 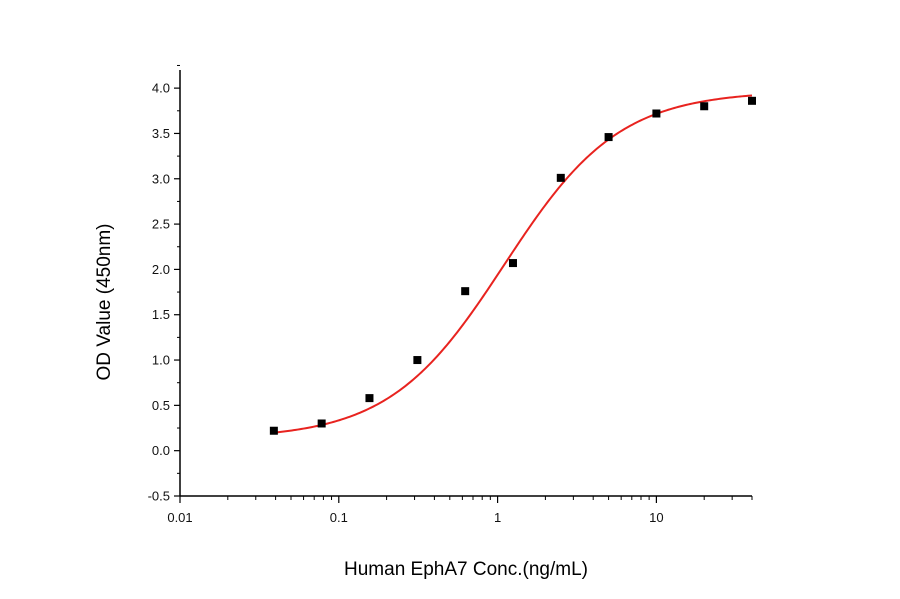 What do you see at coordinates (161, 405) in the screenshot?
I see `y-tick-label: 0.5` at bounding box center [161, 405].